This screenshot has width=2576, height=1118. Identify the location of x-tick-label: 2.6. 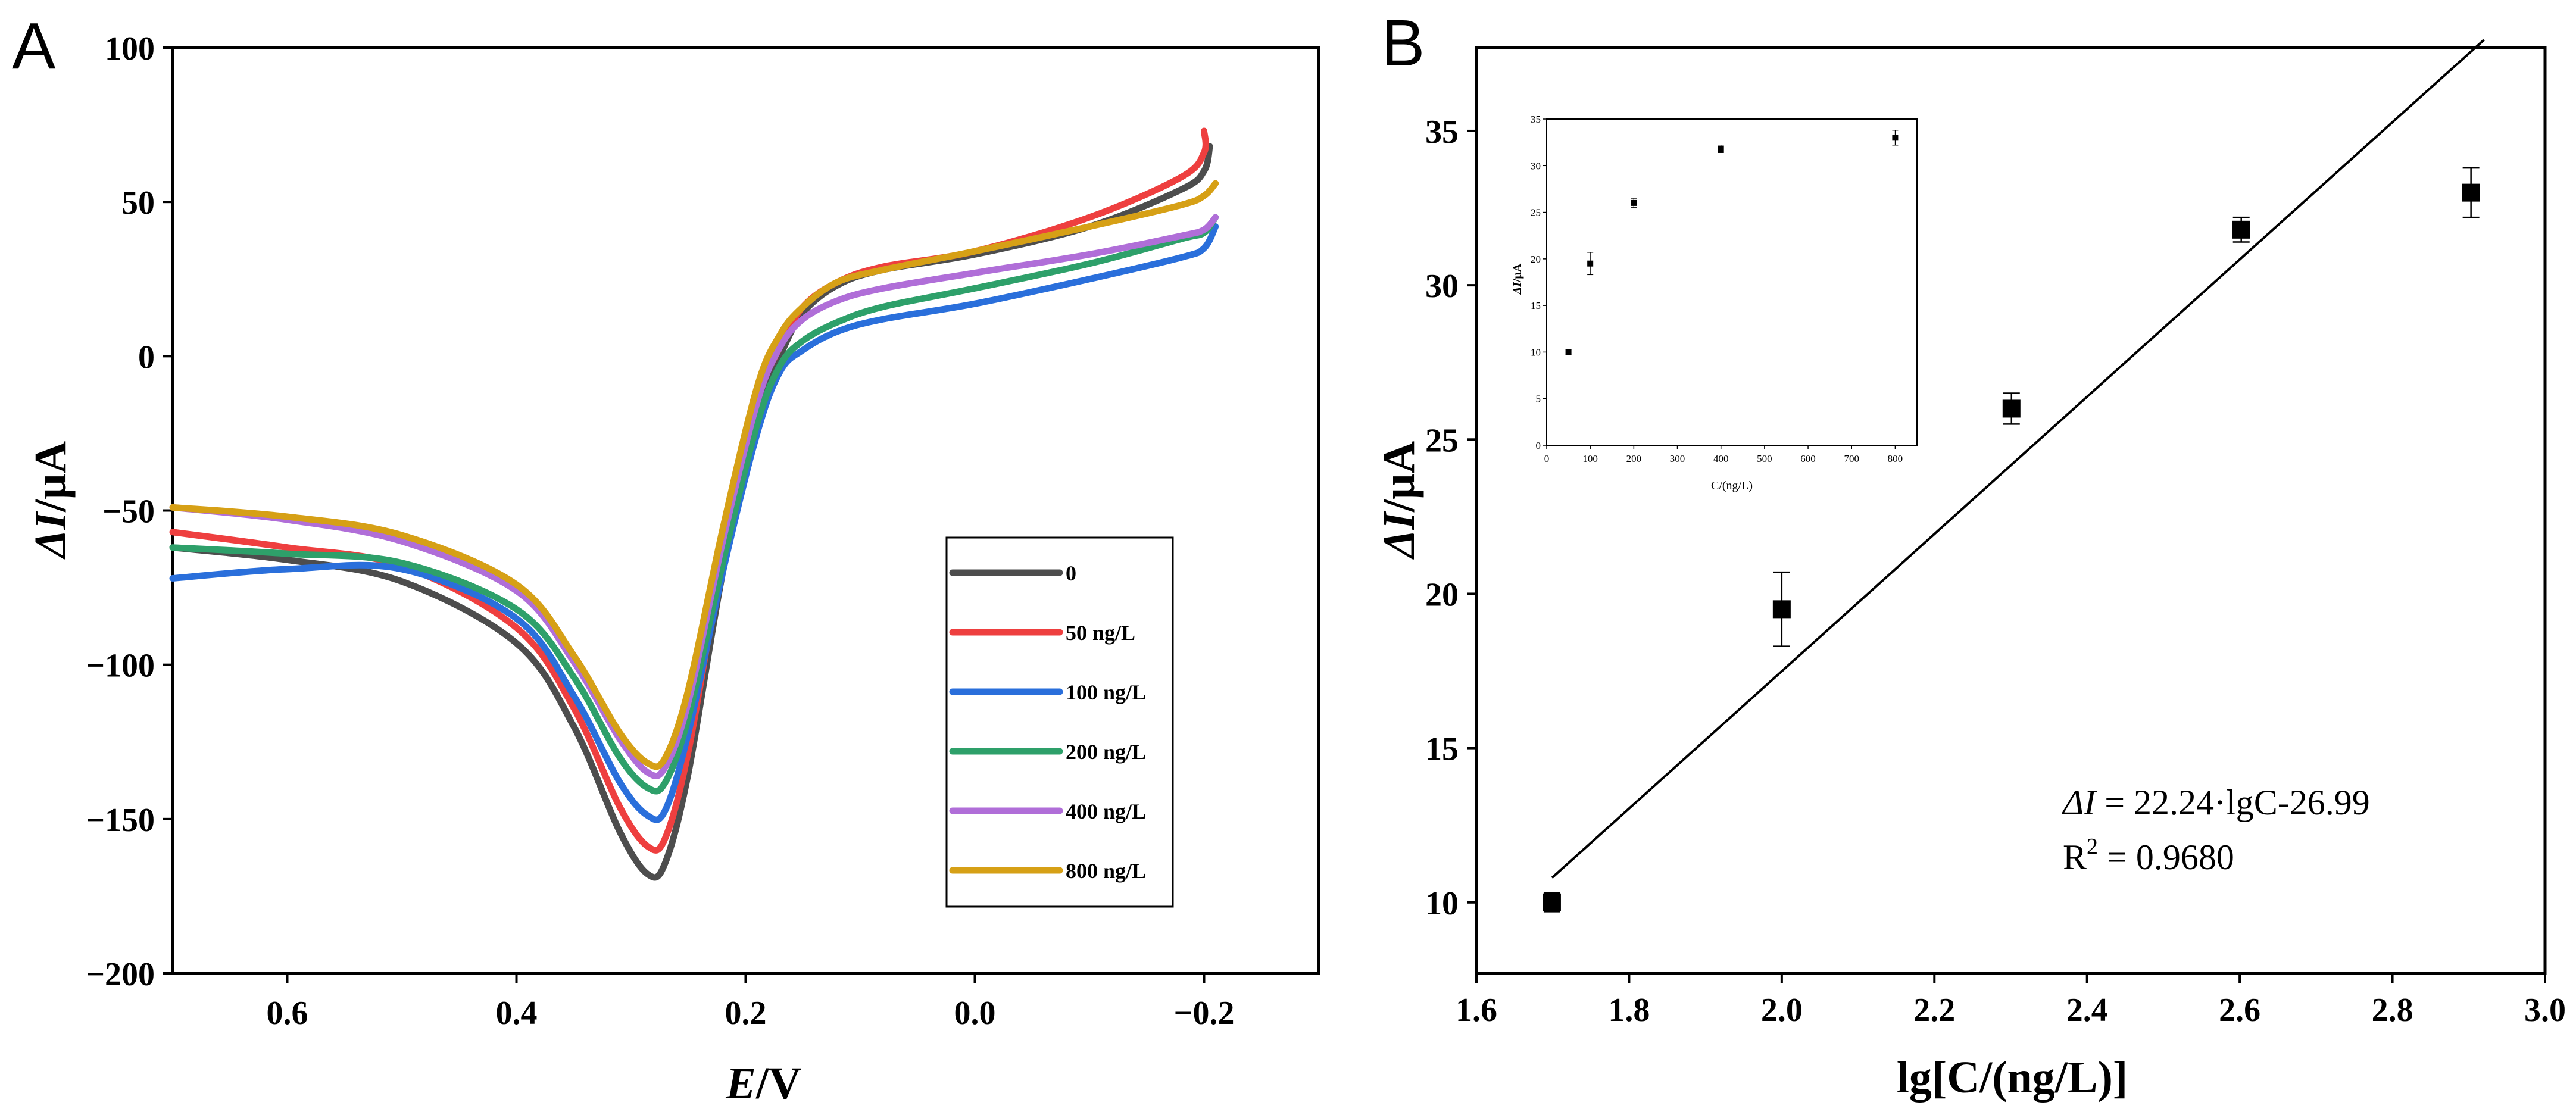
(2239, 1010).